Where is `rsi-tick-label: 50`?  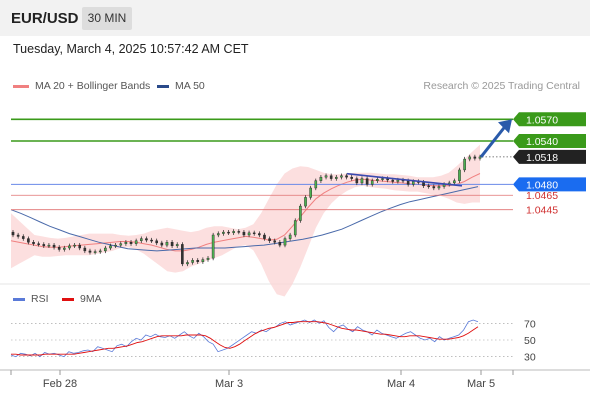
rsi-tick-label: 50 is located at coordinates (530, 341).